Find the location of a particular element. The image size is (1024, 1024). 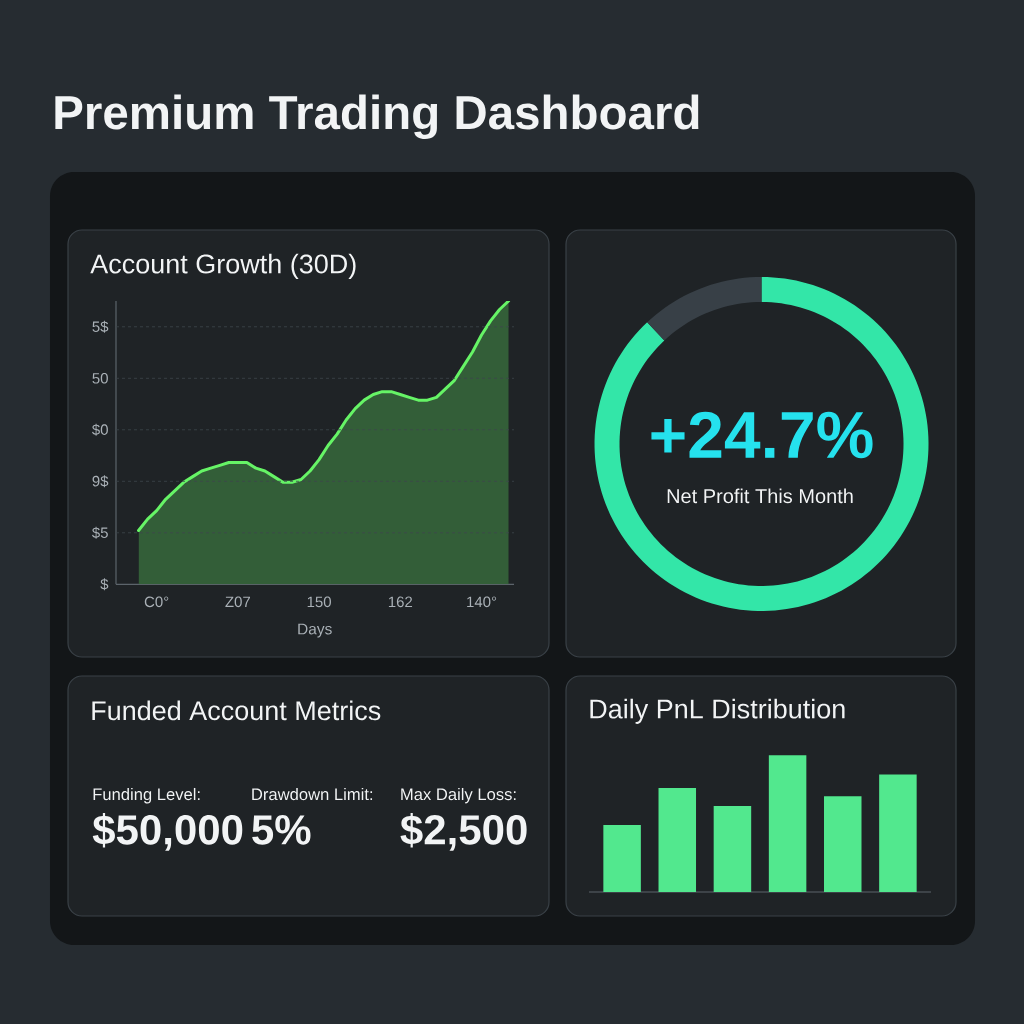

text: Premium Trading Dashboard is located at coordinates (377, 117).